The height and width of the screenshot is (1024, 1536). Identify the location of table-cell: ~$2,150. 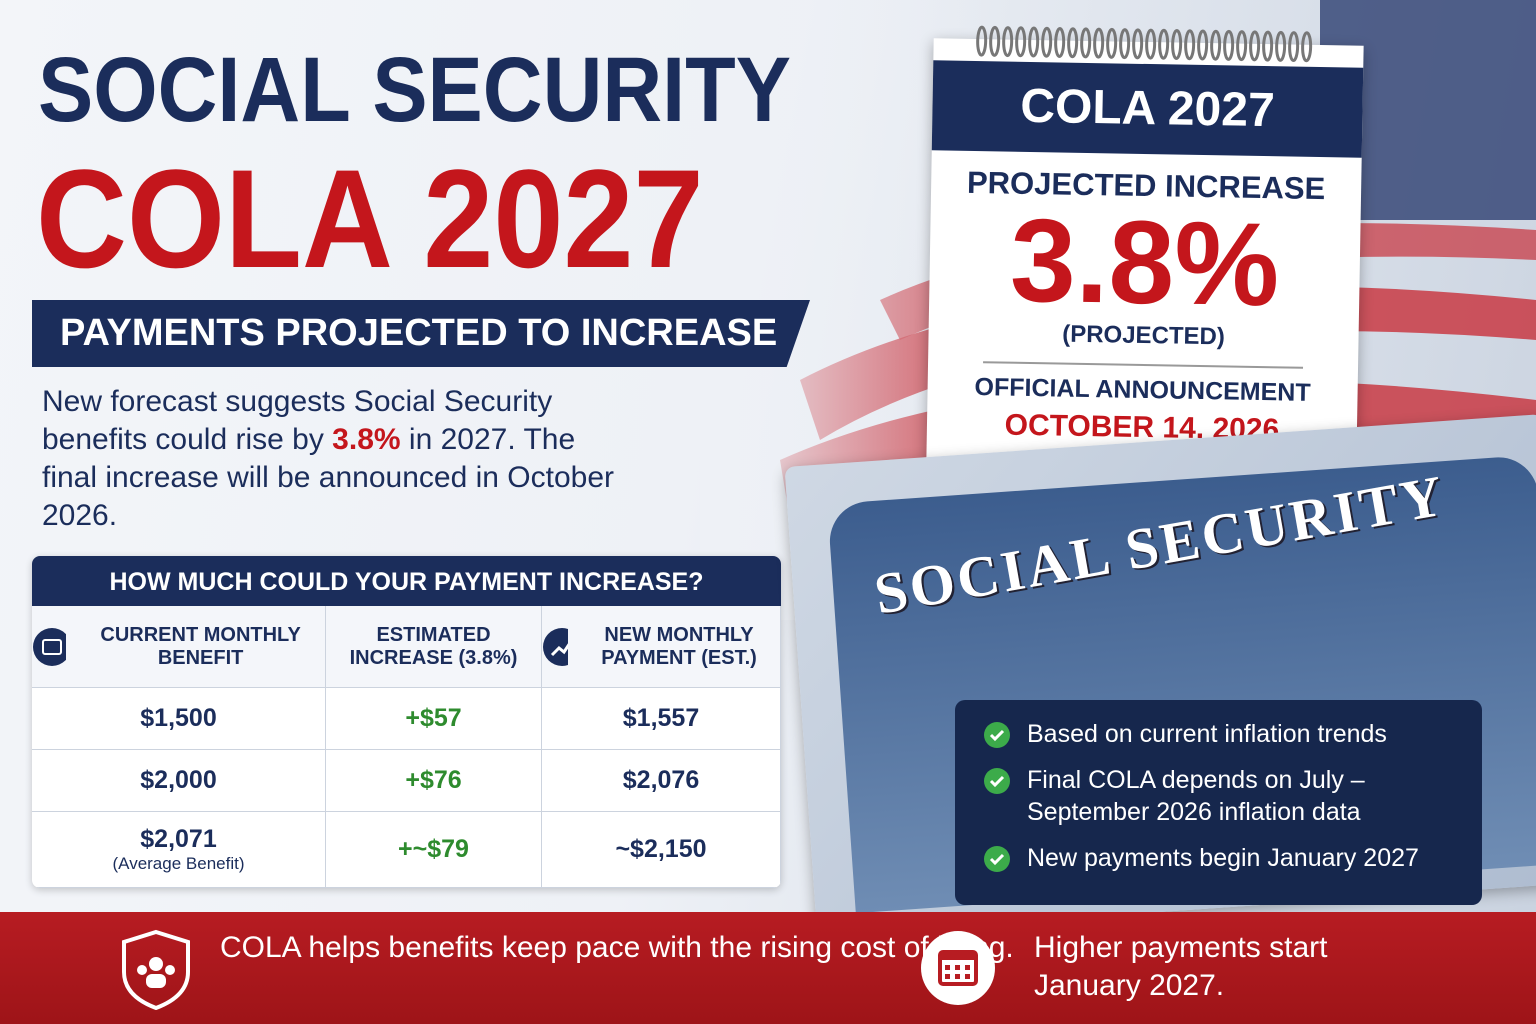
(661, 850).